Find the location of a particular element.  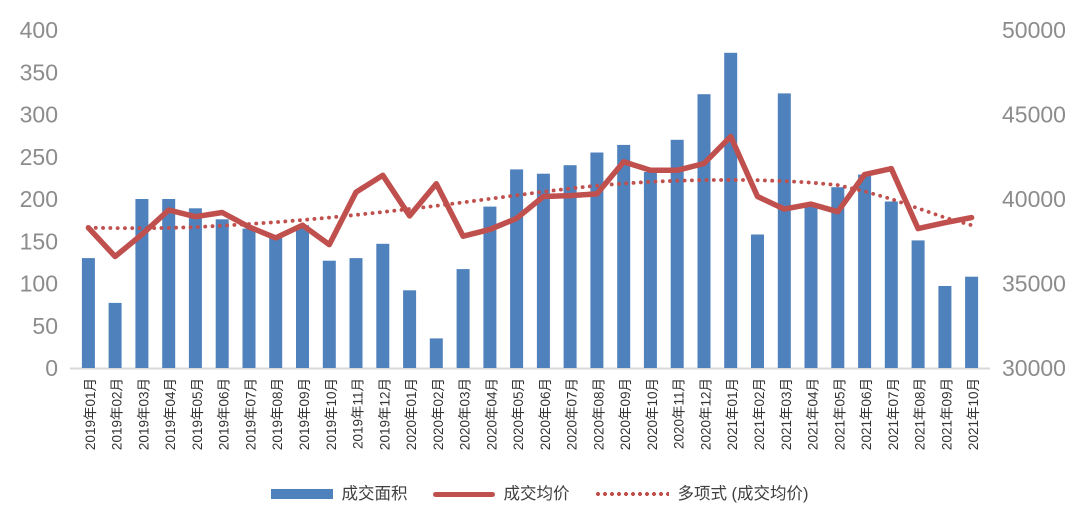

y-axis-left-tick-label: 200 is located at coordinates (39, 199).